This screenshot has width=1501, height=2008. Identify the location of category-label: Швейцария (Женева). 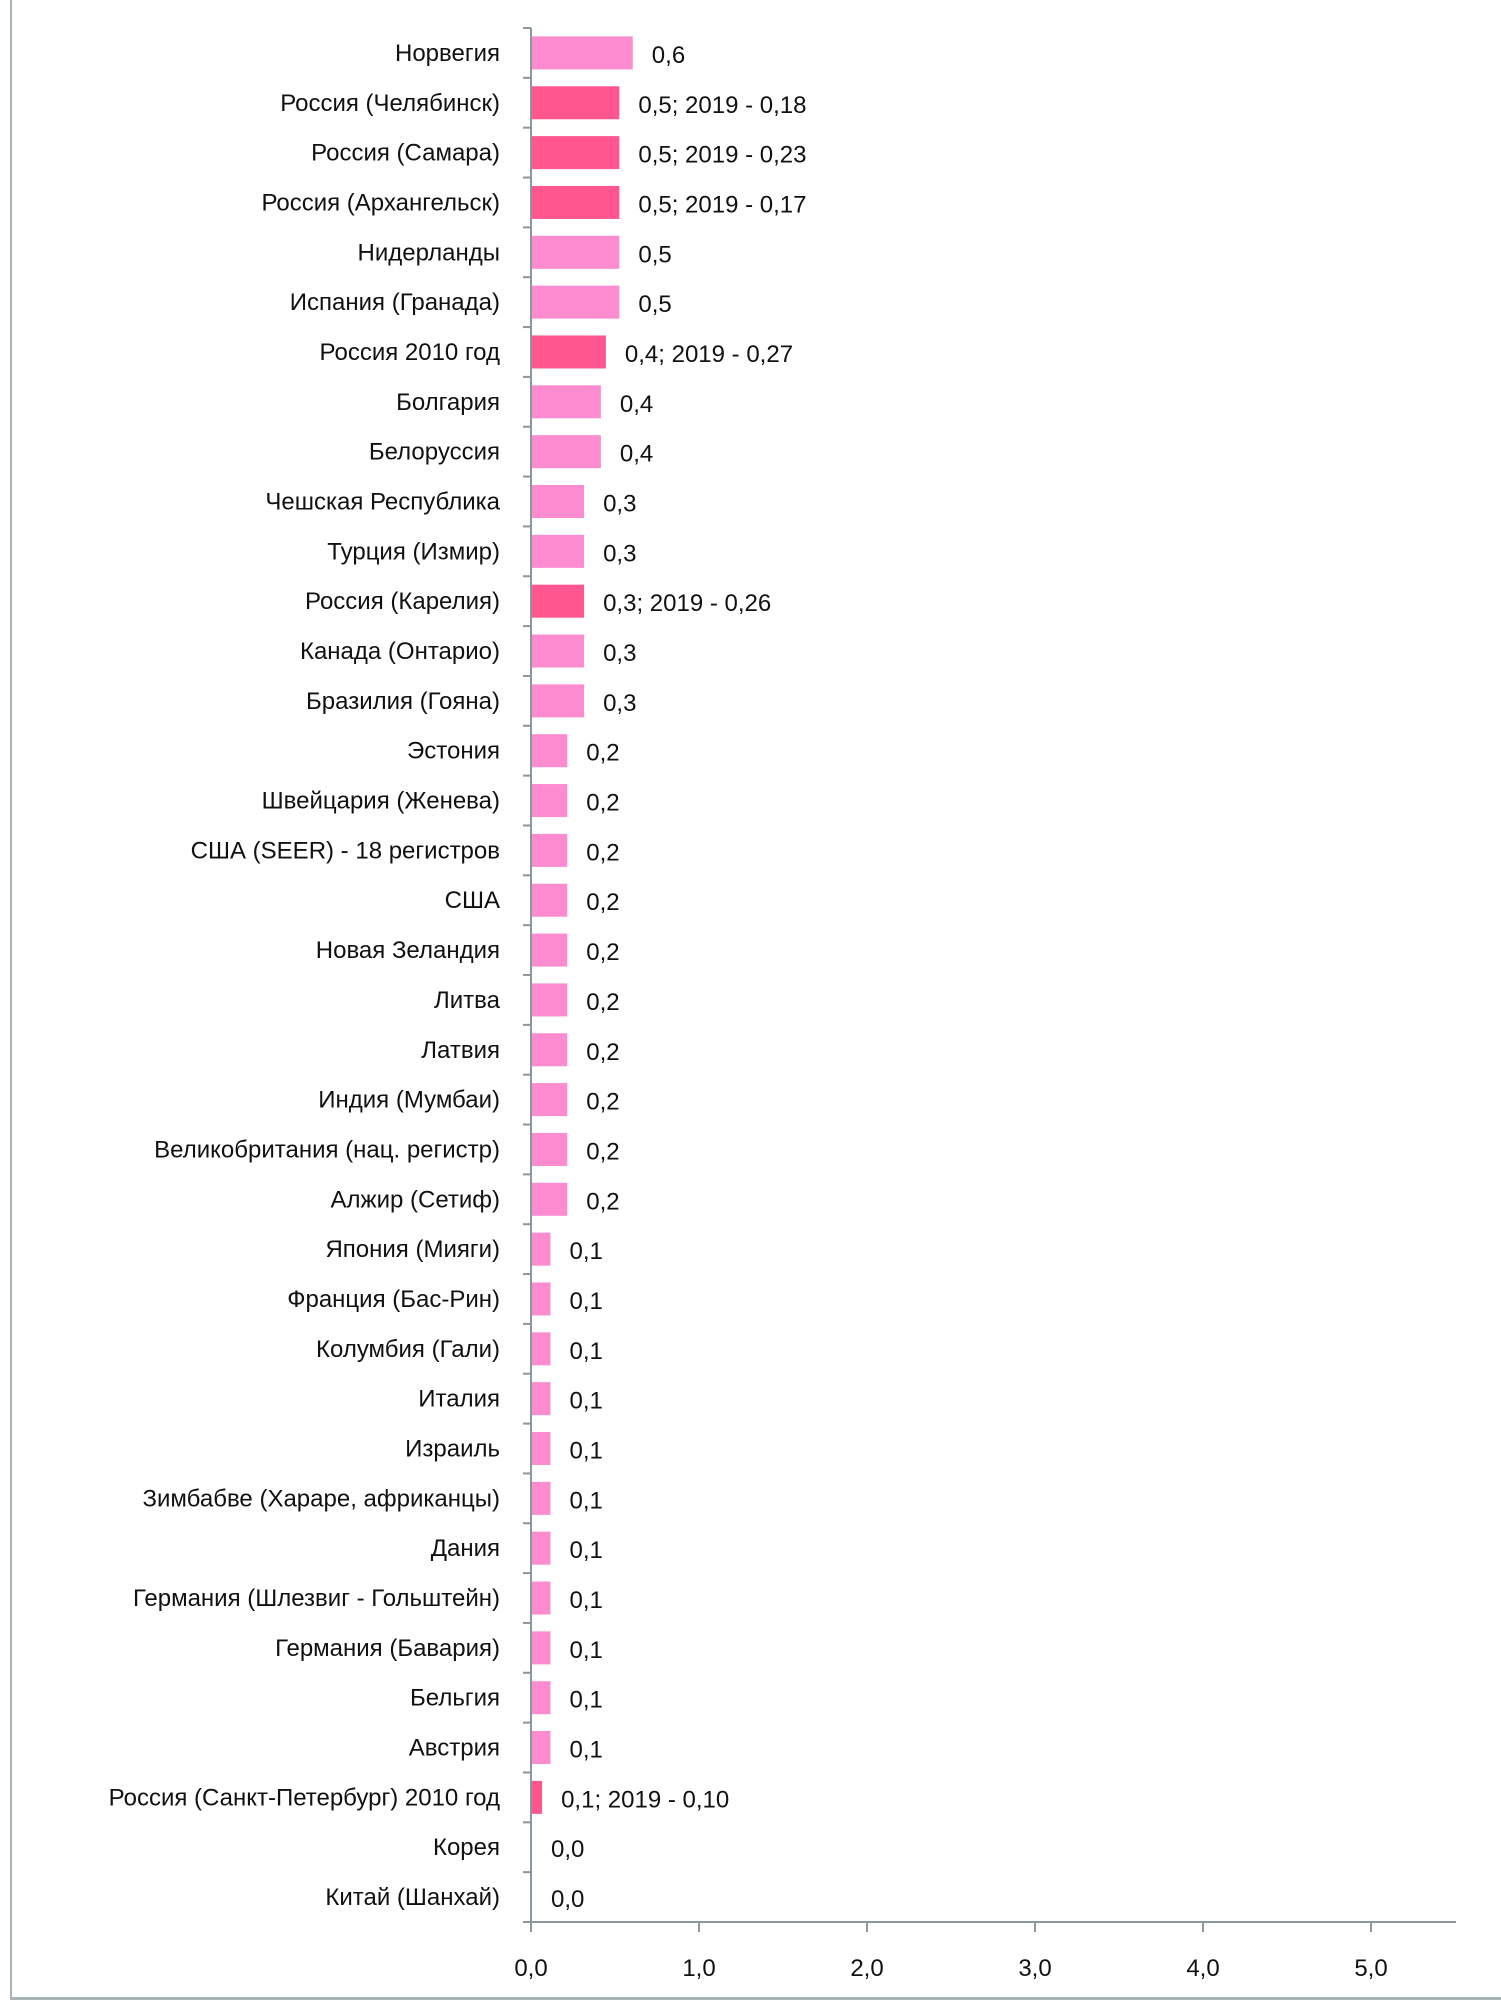
(381, 801).